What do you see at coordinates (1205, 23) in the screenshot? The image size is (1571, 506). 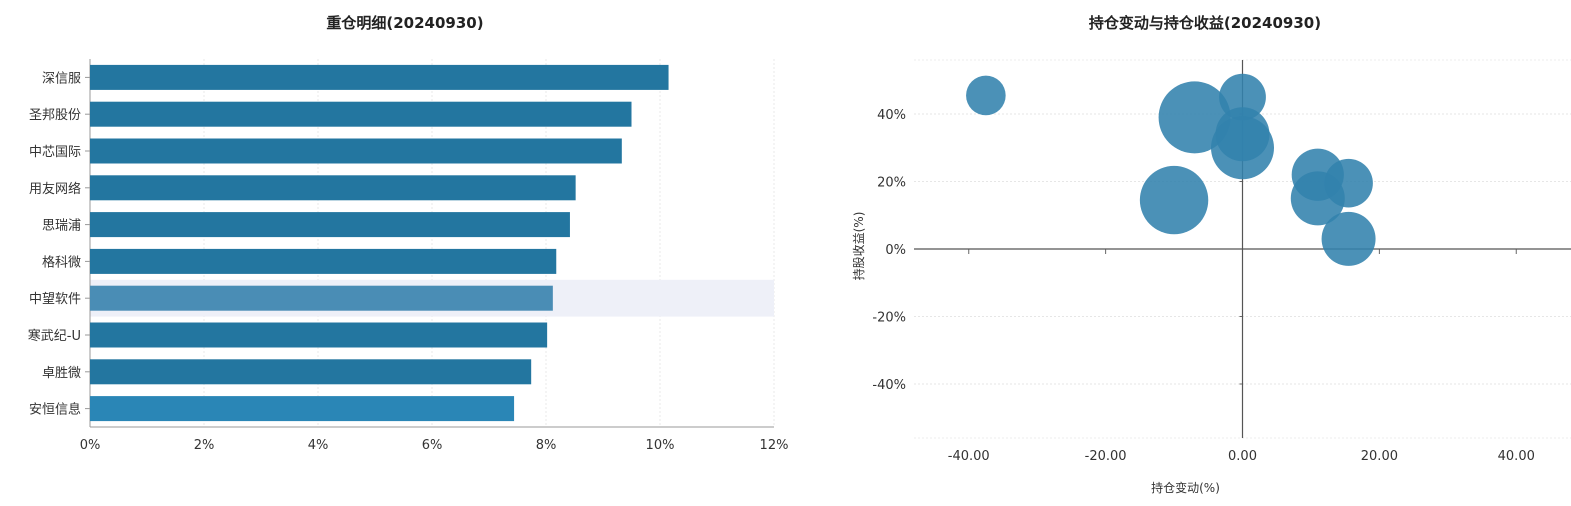 I see `scatter-chart-title: 持仓变动与持仓收益(20240930)` at bounding box center [1205, 23].